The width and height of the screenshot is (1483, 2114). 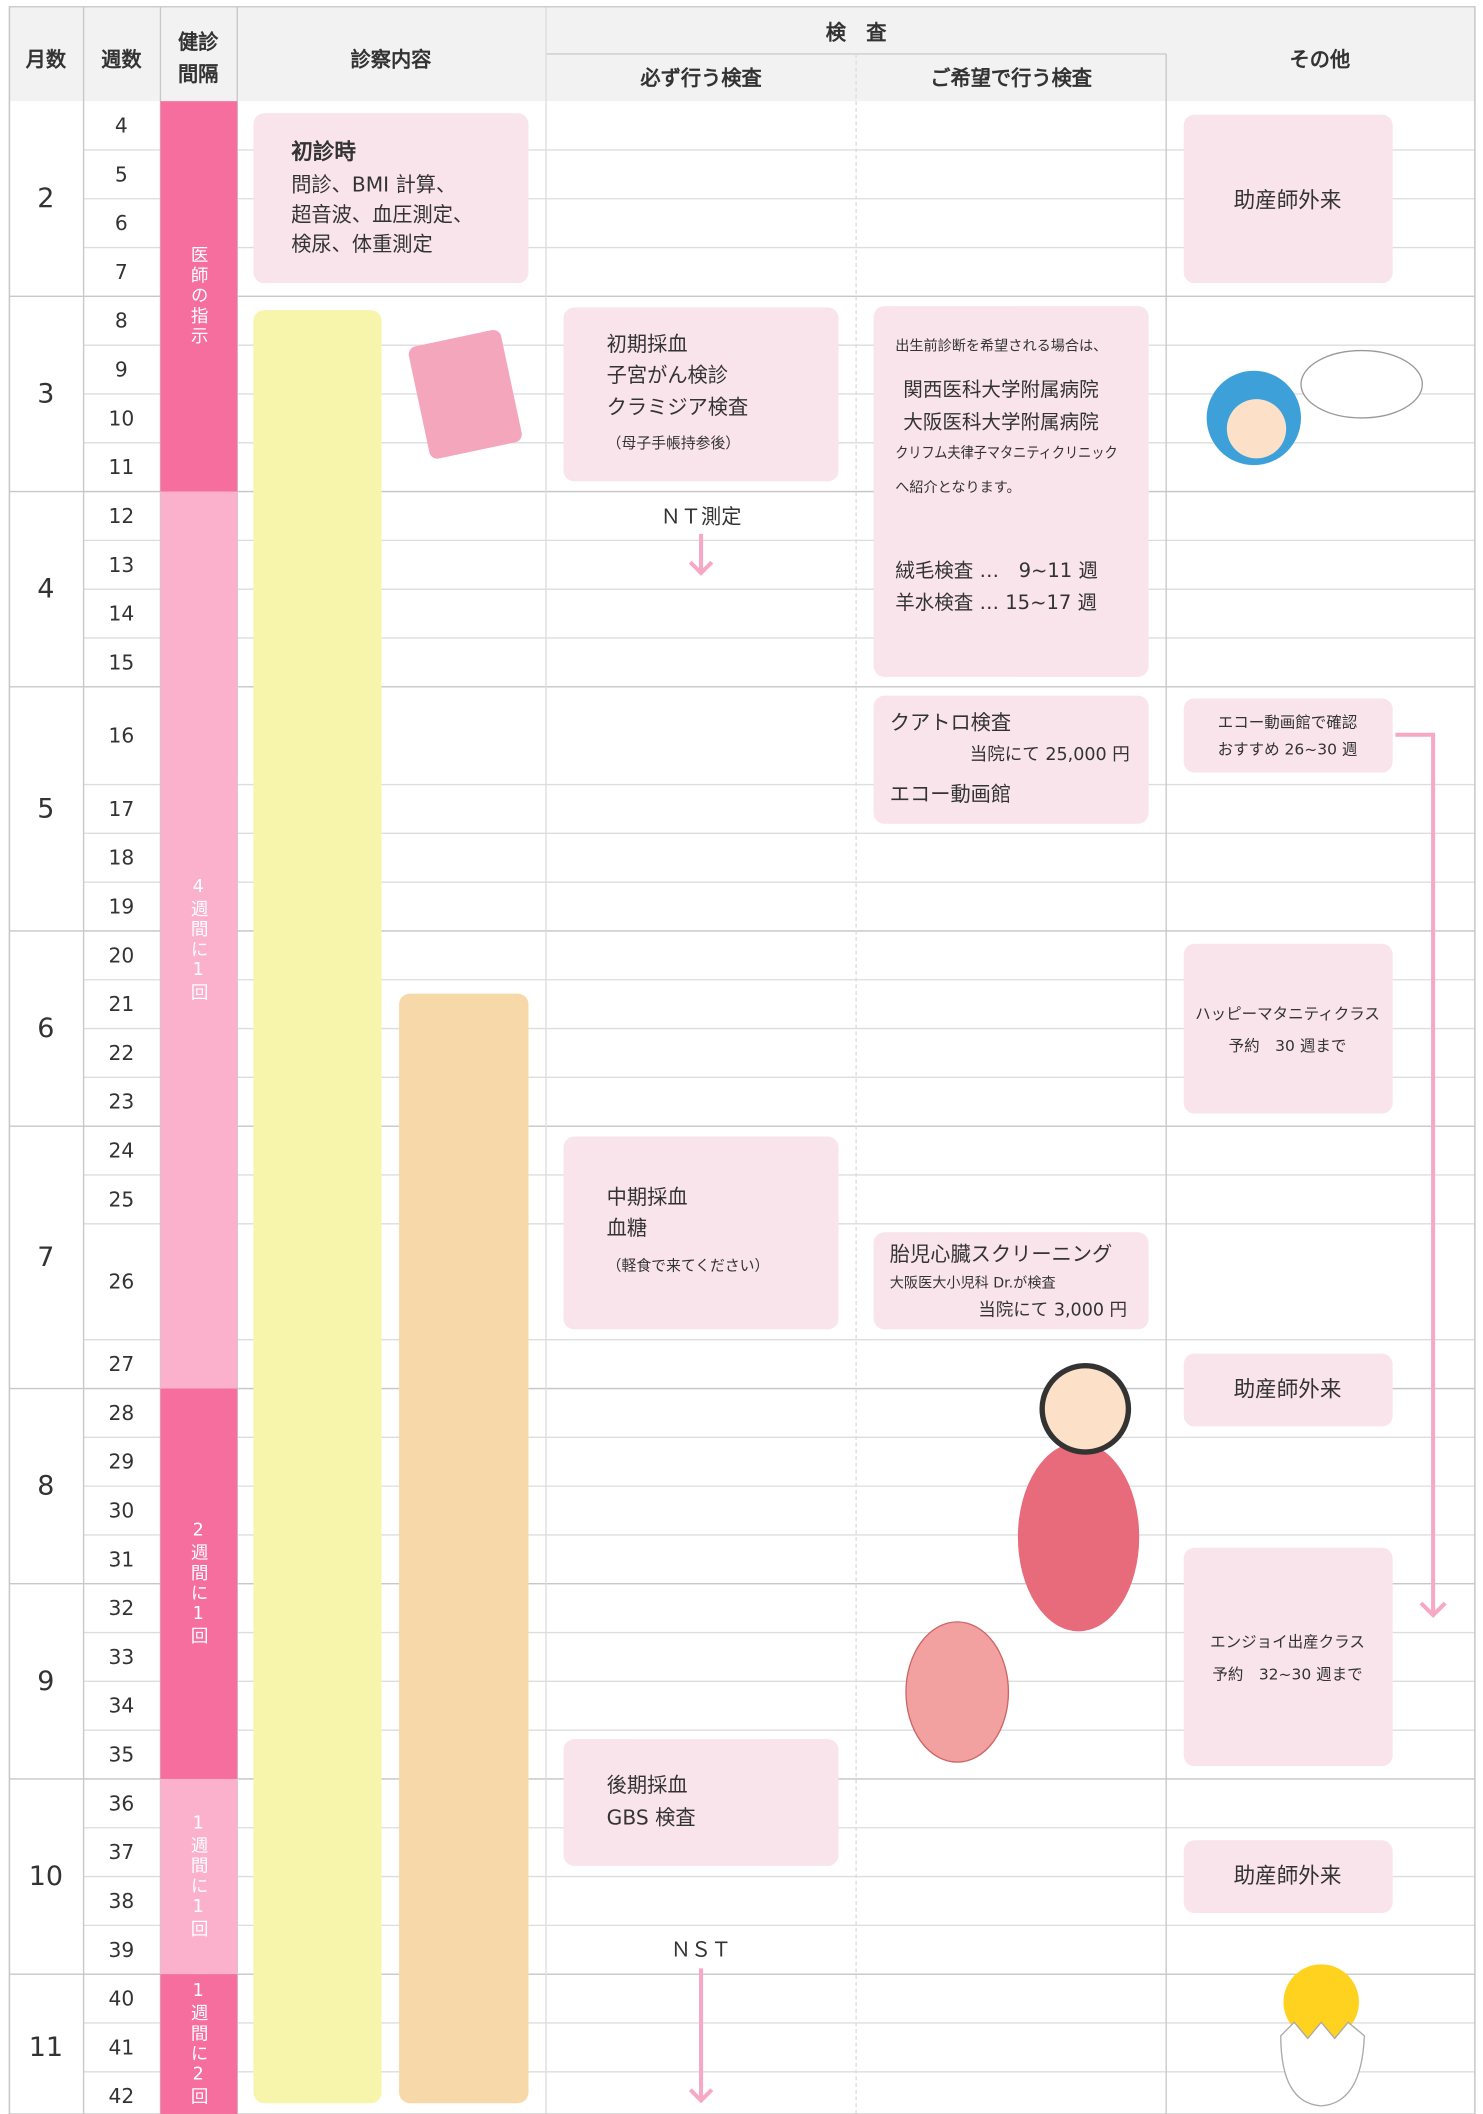 What do you see at coordinates (121, 174) in the screenshot?
I see `week-number: 5` at bounding box center [121, 174].